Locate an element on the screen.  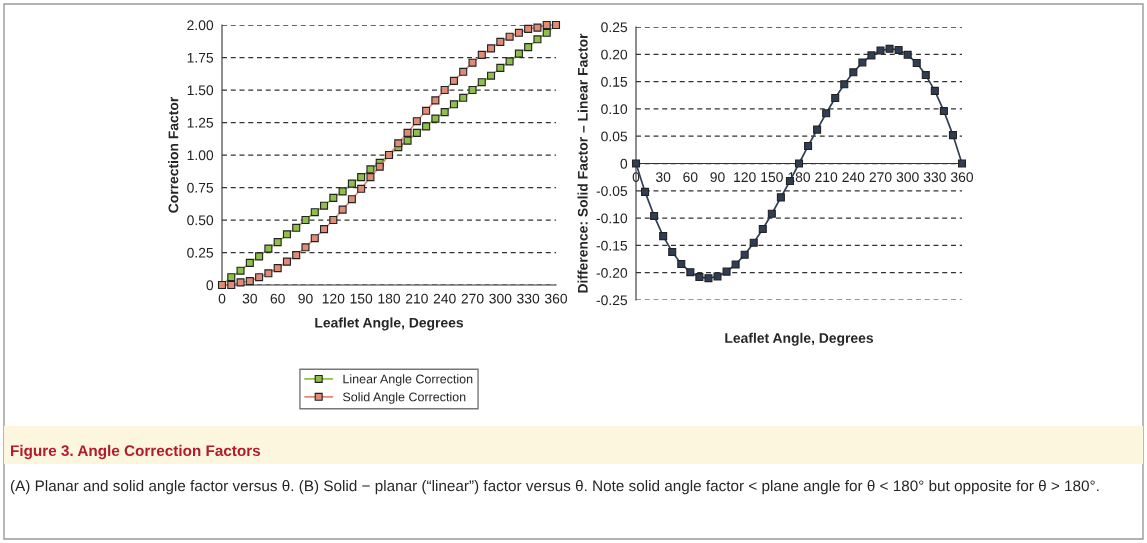
x-tick-label: 60 is located at coordinates (690, 177).